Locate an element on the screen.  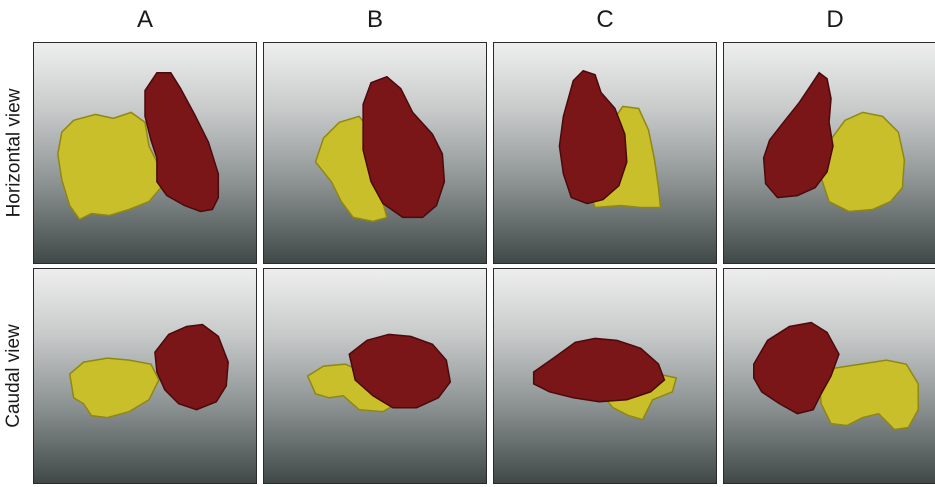
row-label-caudal-text: Caudal view is located at coordinates (13, 376).